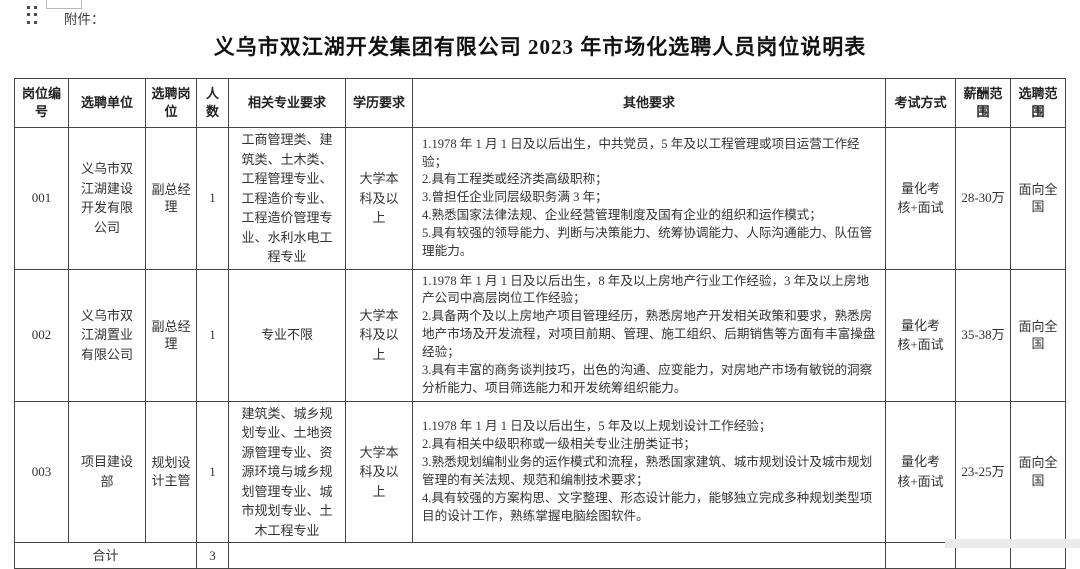  Describe the element at coordinates (1038, 103) in the screenshot. I see `col-header-scope: 选聘范围` at that location.